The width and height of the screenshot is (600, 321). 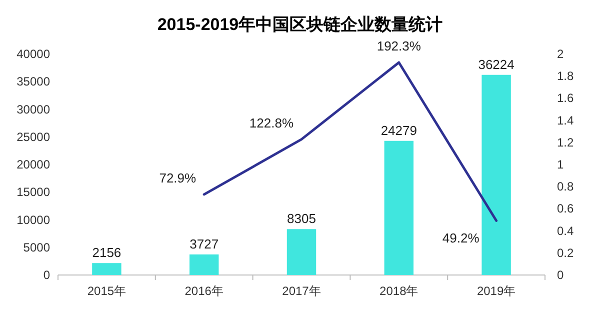 What do you see at coordinates (496, 291) in the screenshot?
I see `x-tick-label: 2019年` at bounding box center [496, 291].